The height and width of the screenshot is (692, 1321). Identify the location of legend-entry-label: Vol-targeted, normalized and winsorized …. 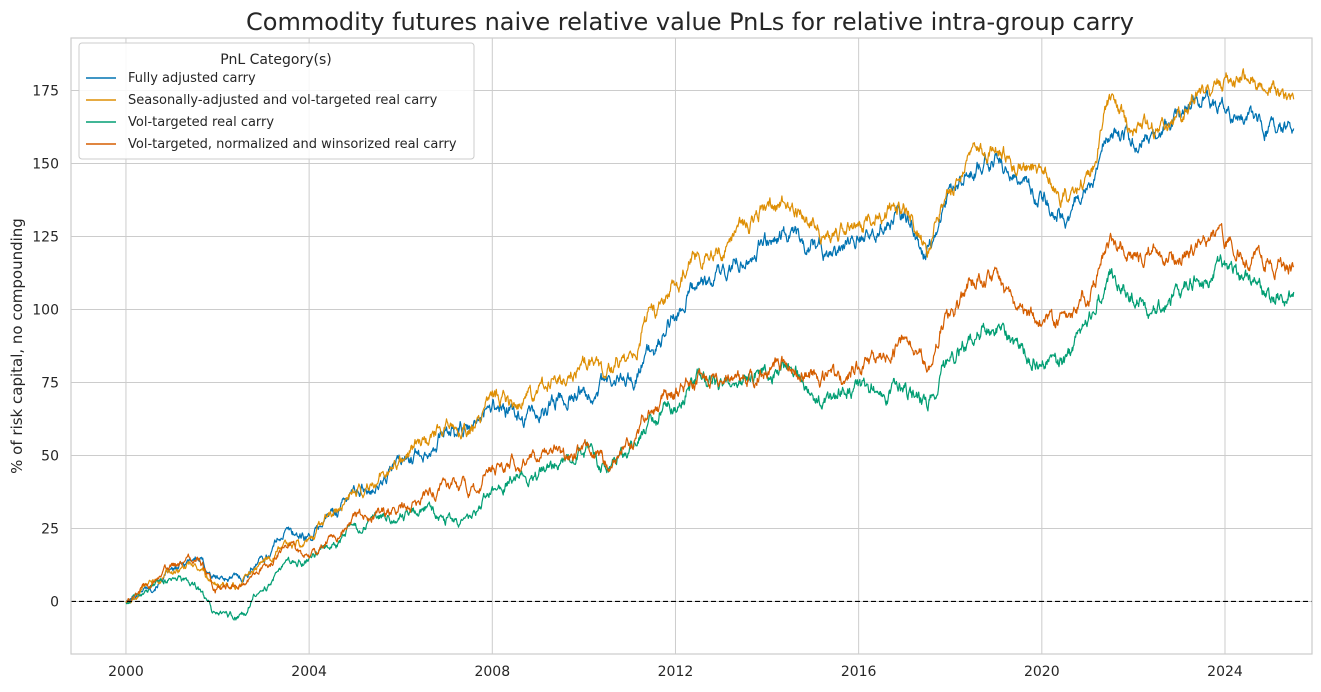
(292, 144).